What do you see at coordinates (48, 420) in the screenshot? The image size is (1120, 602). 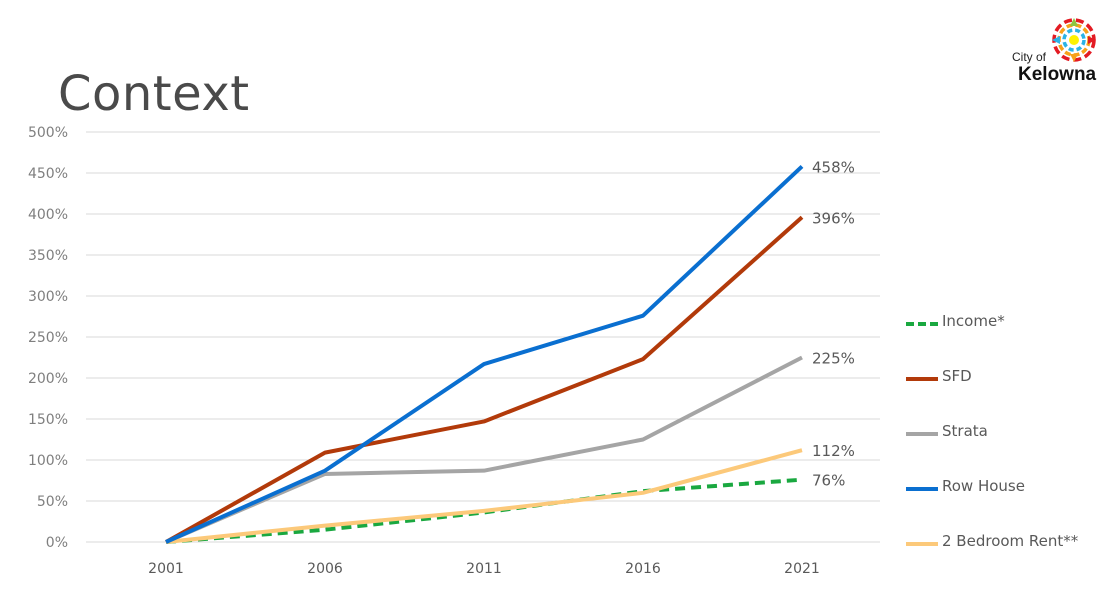 I see `y-tick-label: 150%` at bounding box center [48, 420].